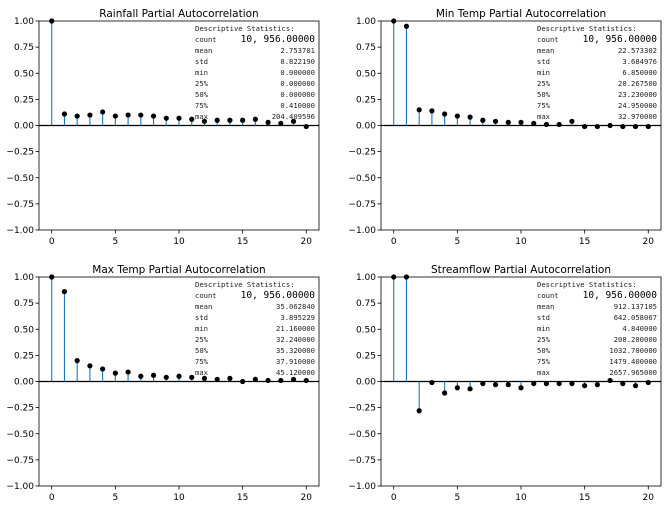  Describe the element at coordinates (521, 270) in the screenshot. I see `chart-title: Streamflow Partial Autocorrelation` at that location.